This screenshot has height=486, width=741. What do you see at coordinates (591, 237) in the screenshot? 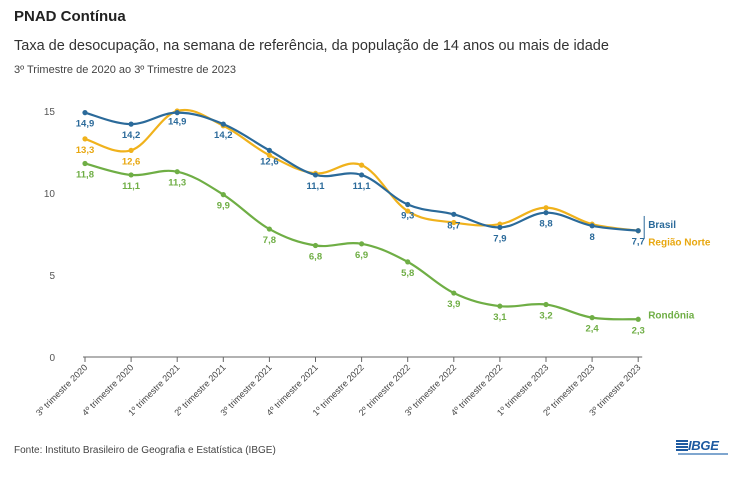
I see `data-label: 8` at bounding box center [591, 237].